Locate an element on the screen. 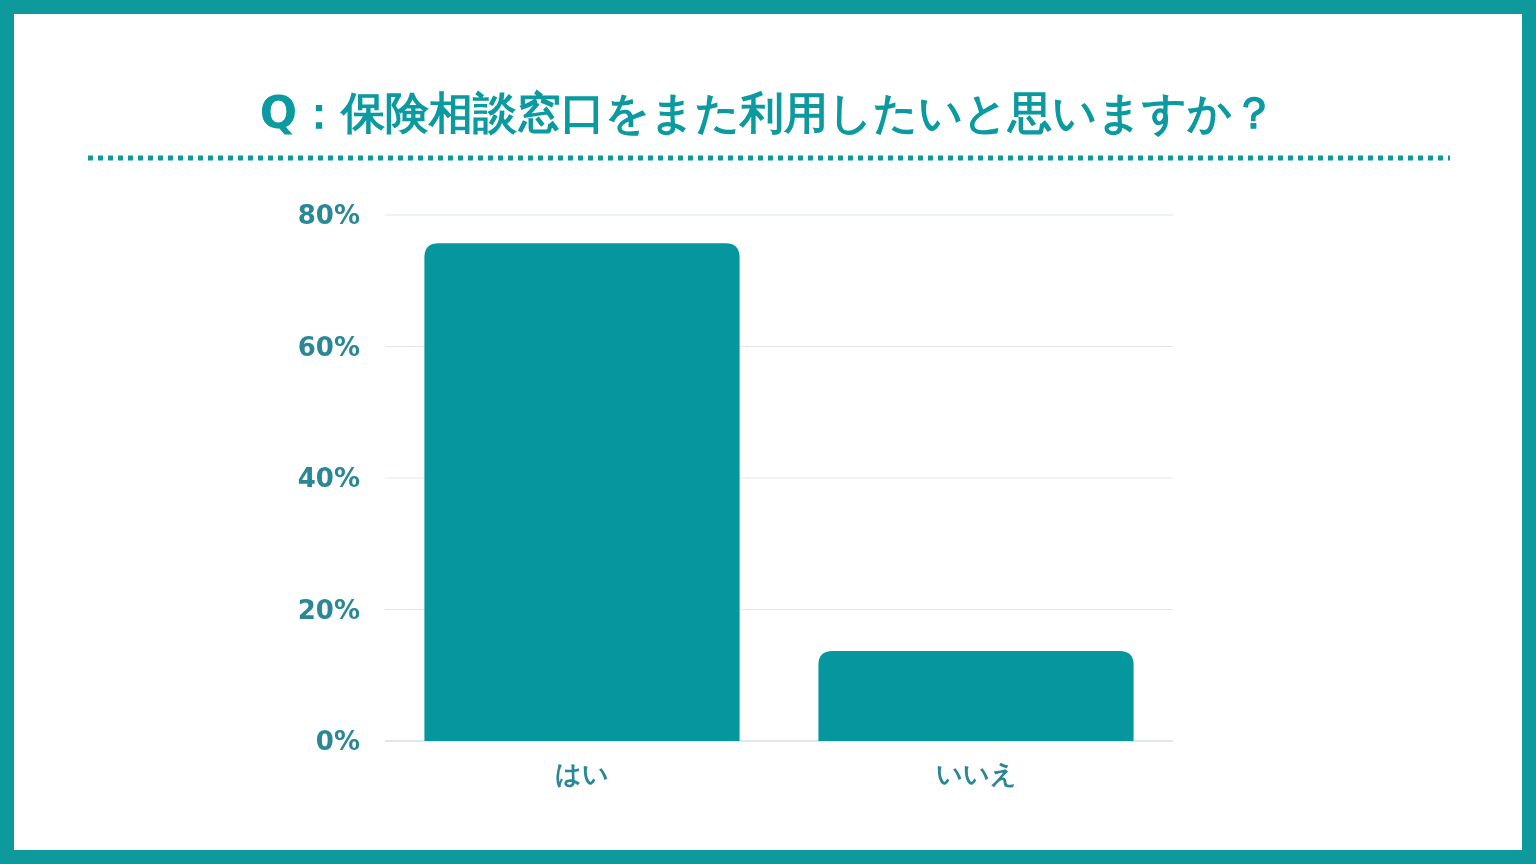 This screenshot has width=1536, height=864. y-tick-label: 40% is located at coordinates (328, 478).